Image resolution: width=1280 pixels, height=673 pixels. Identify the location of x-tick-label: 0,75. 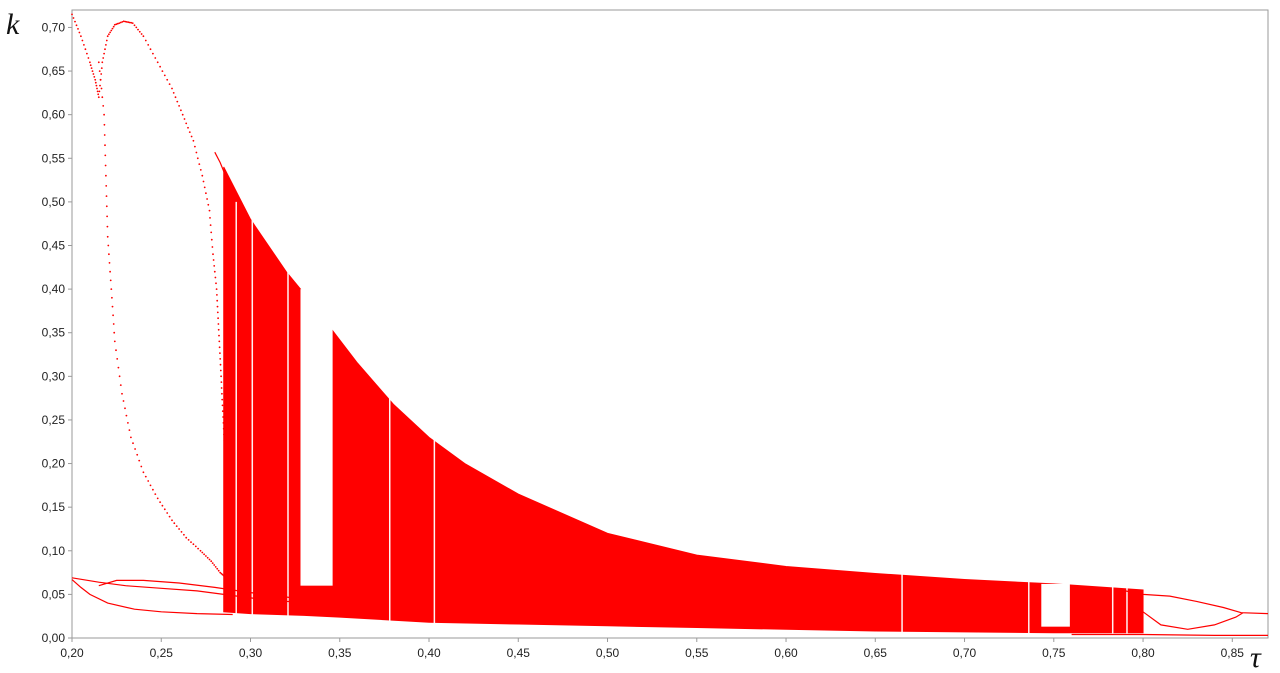
(1054, 653).